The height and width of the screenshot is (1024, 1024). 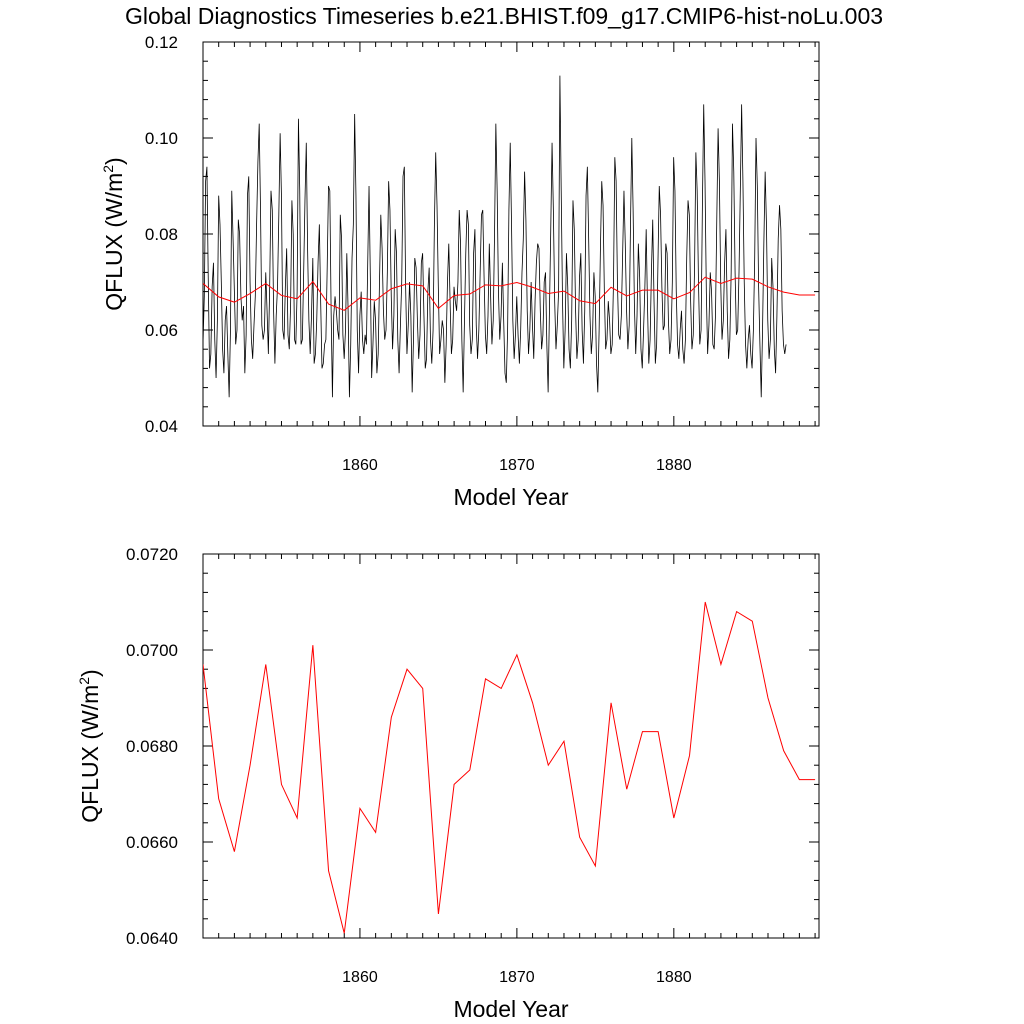 I want to click on y-tick-label: 0.04, so click(x=161, y=426).